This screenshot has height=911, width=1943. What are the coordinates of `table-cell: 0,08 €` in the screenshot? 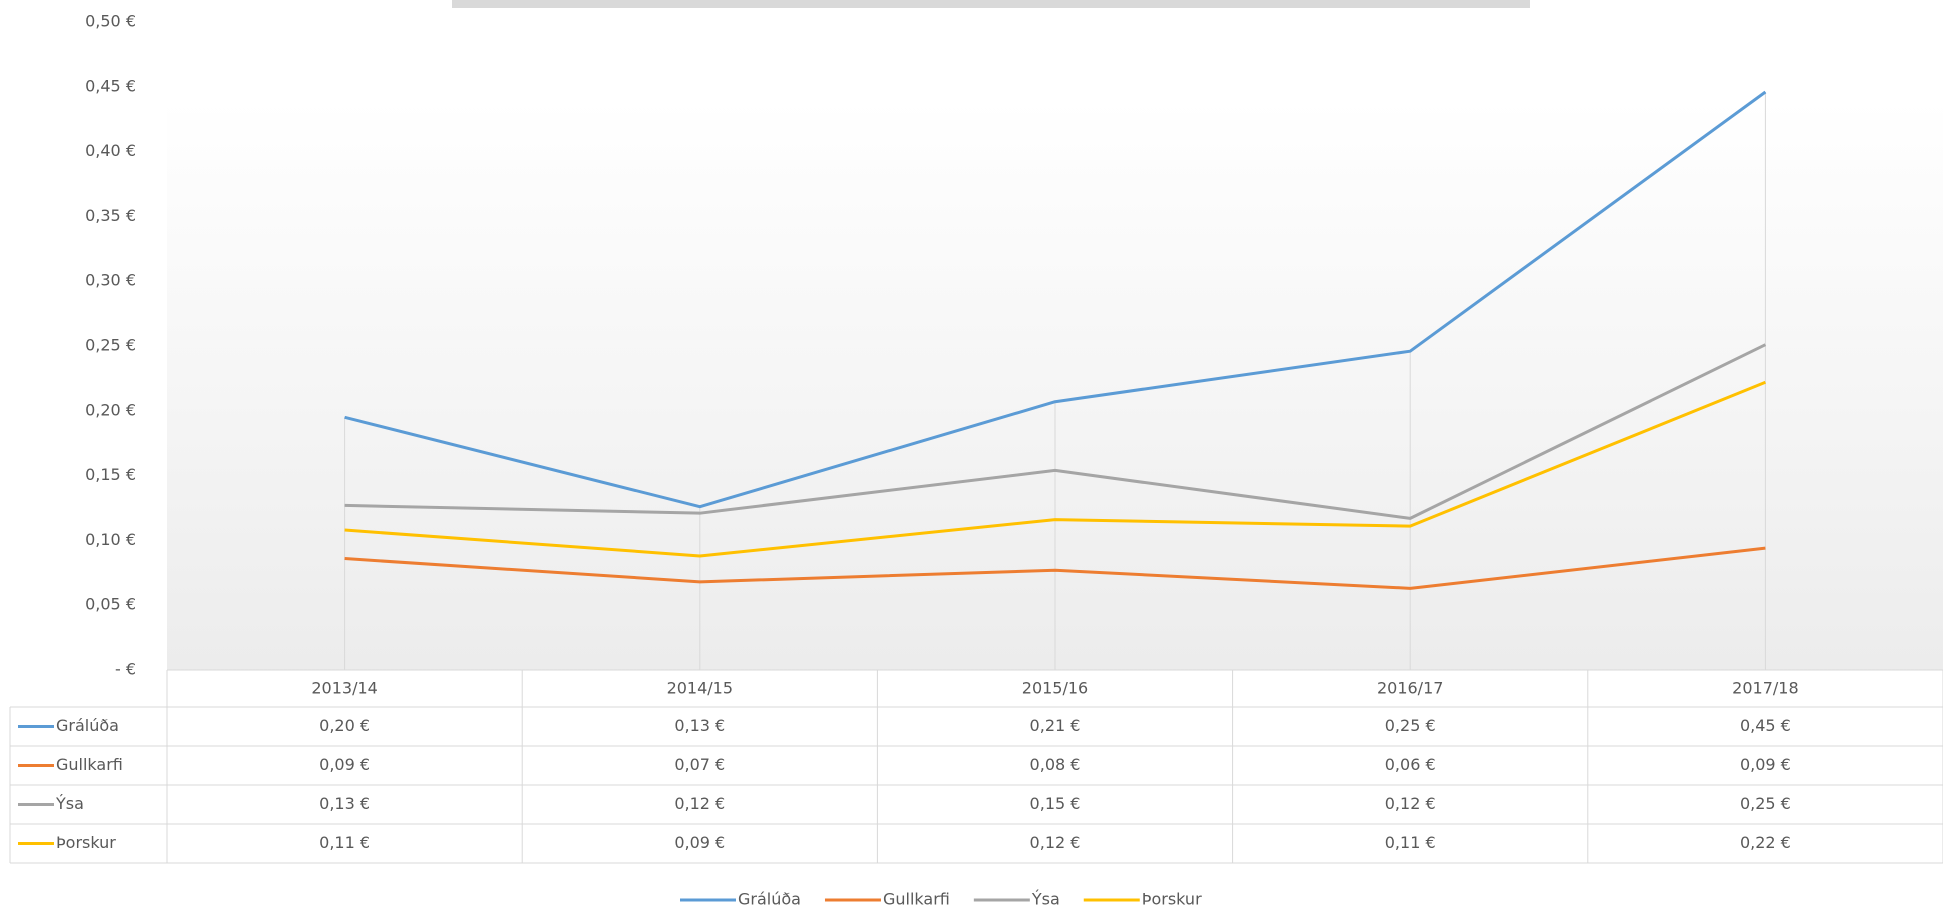 It's located at (1055, 764).